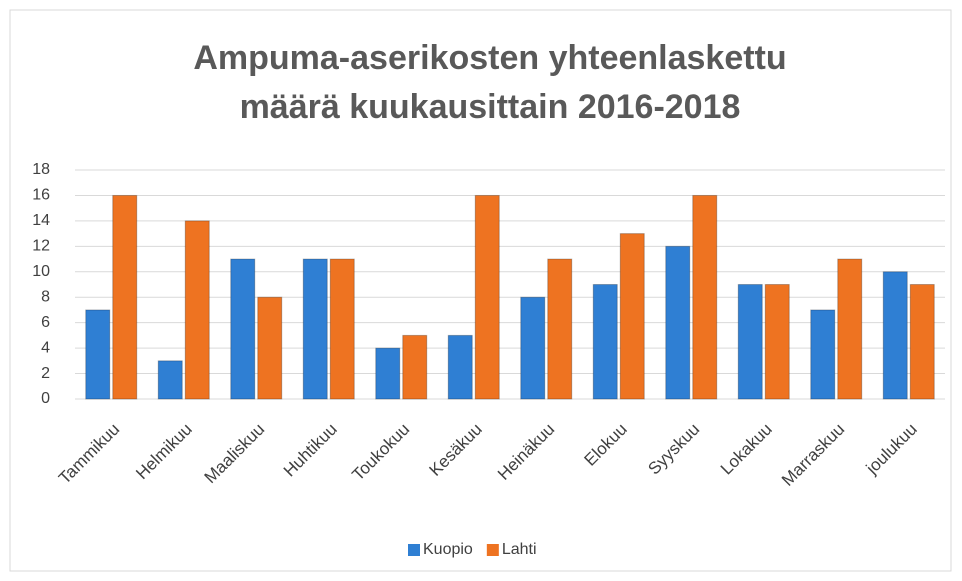 This screenshot has height=581, width=962. Describe the element at coordinates (45, 373) in the screenshot. I see `y-tick-label: 2` at that location.